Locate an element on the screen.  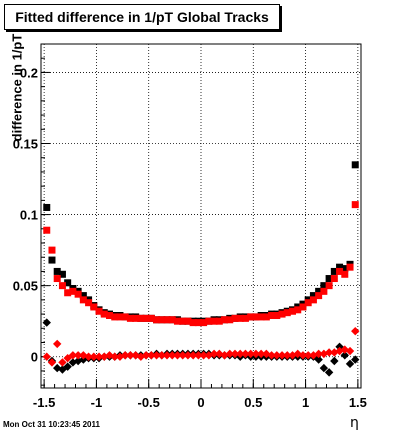
x-axis-label: η is located at coordinates (354, 423).